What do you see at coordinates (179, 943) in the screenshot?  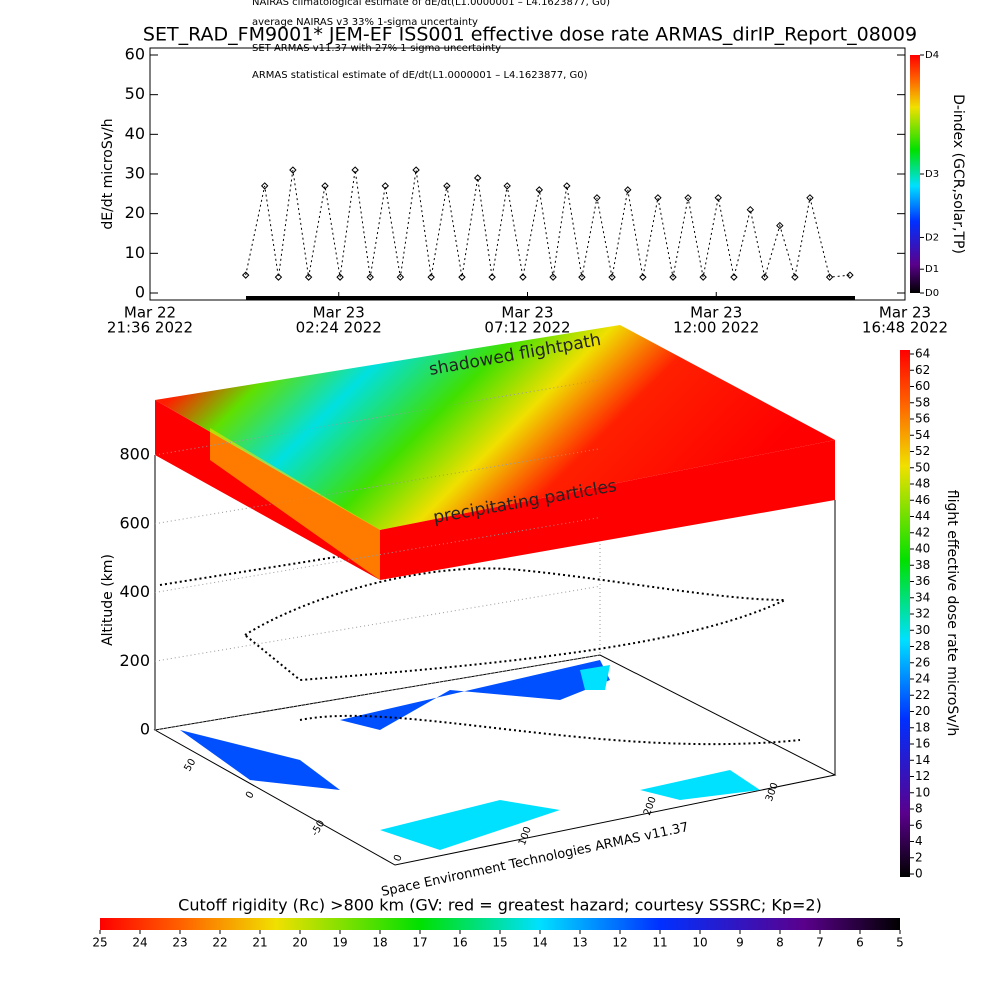 I see `colorbar-tick-label: 23` at bounding box center [179, 943].